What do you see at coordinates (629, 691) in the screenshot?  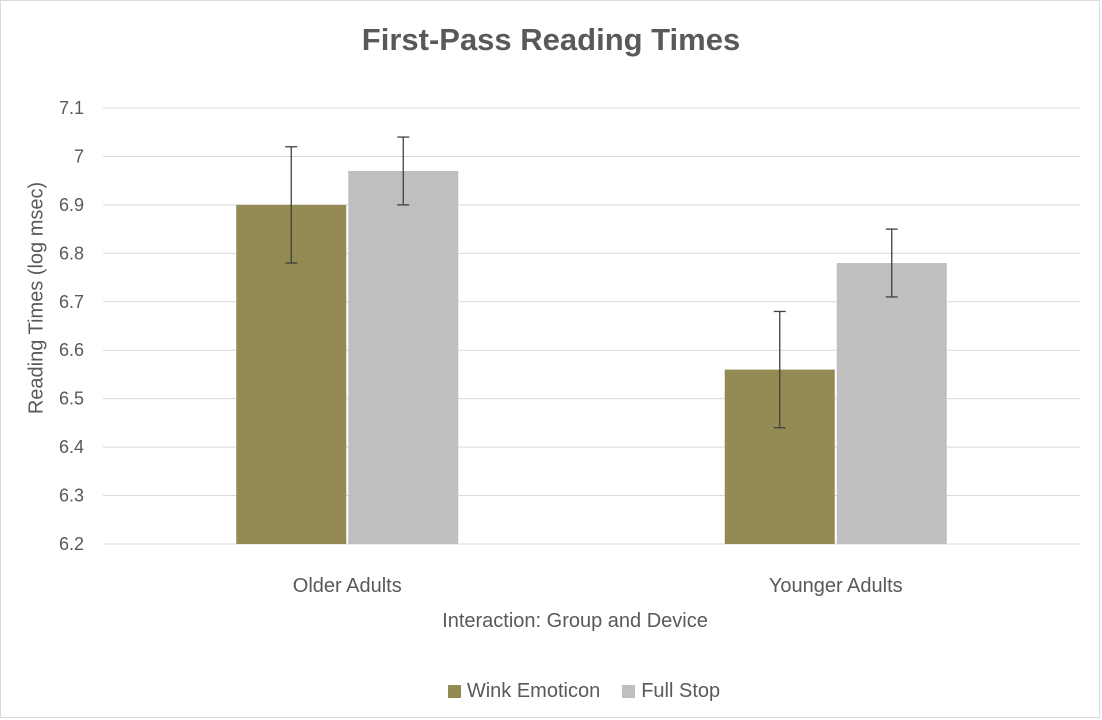 I see `legend-swatch-full-stop` at bounding box center [629, 691].